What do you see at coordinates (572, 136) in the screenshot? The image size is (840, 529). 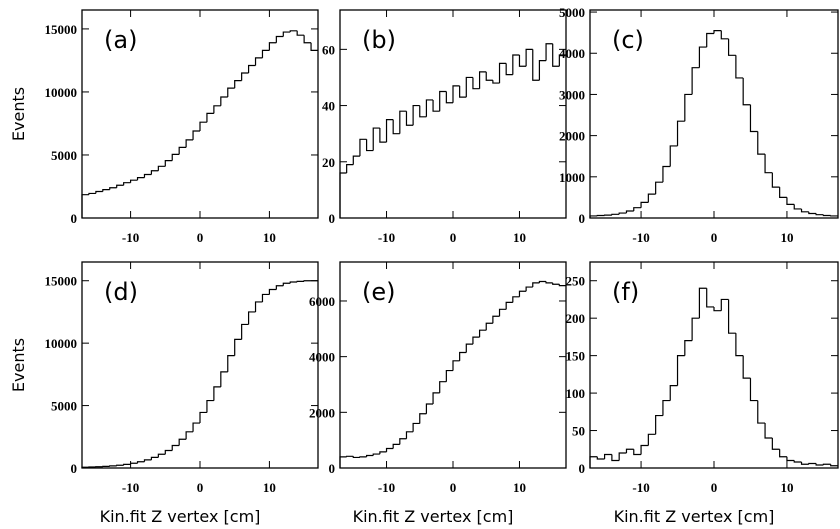 I see `y-tick-label: 2000` at bounding box center [572, 136].